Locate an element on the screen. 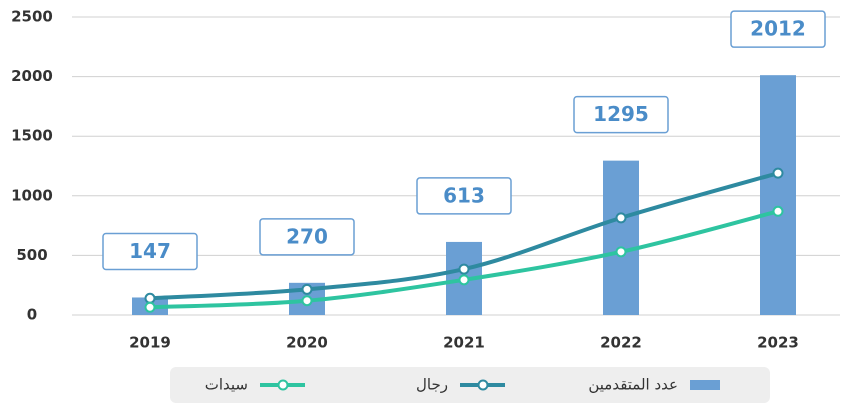 The height and width of the screenshot is (407, 851). value-label: 613 is located at coordinates (464, 195).